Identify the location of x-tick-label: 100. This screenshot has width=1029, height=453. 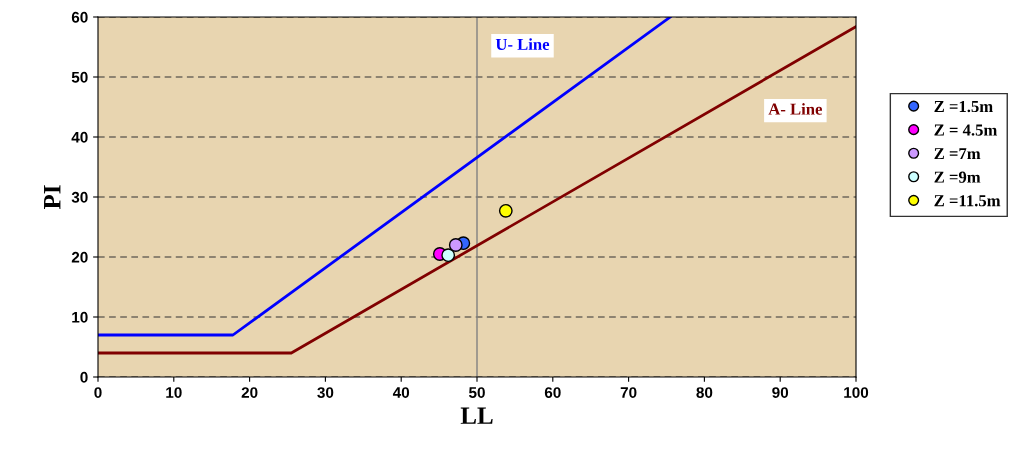
(856, 392).